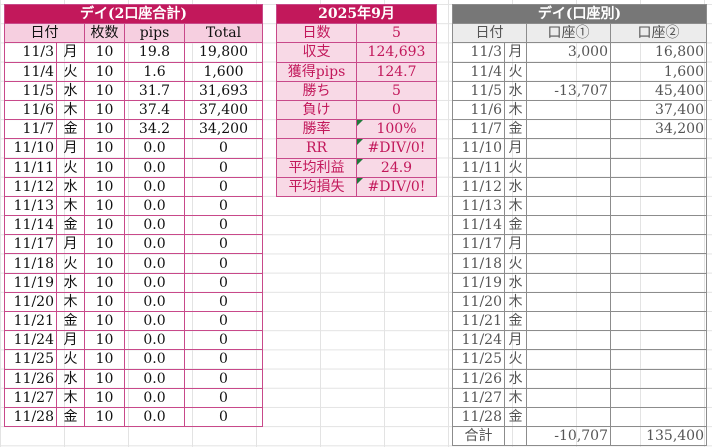 This screenshot has width=712, height=447. Describe the element at coordinates (30, 244) in the screenshot. I see `date-cell: 11/17` at that location.